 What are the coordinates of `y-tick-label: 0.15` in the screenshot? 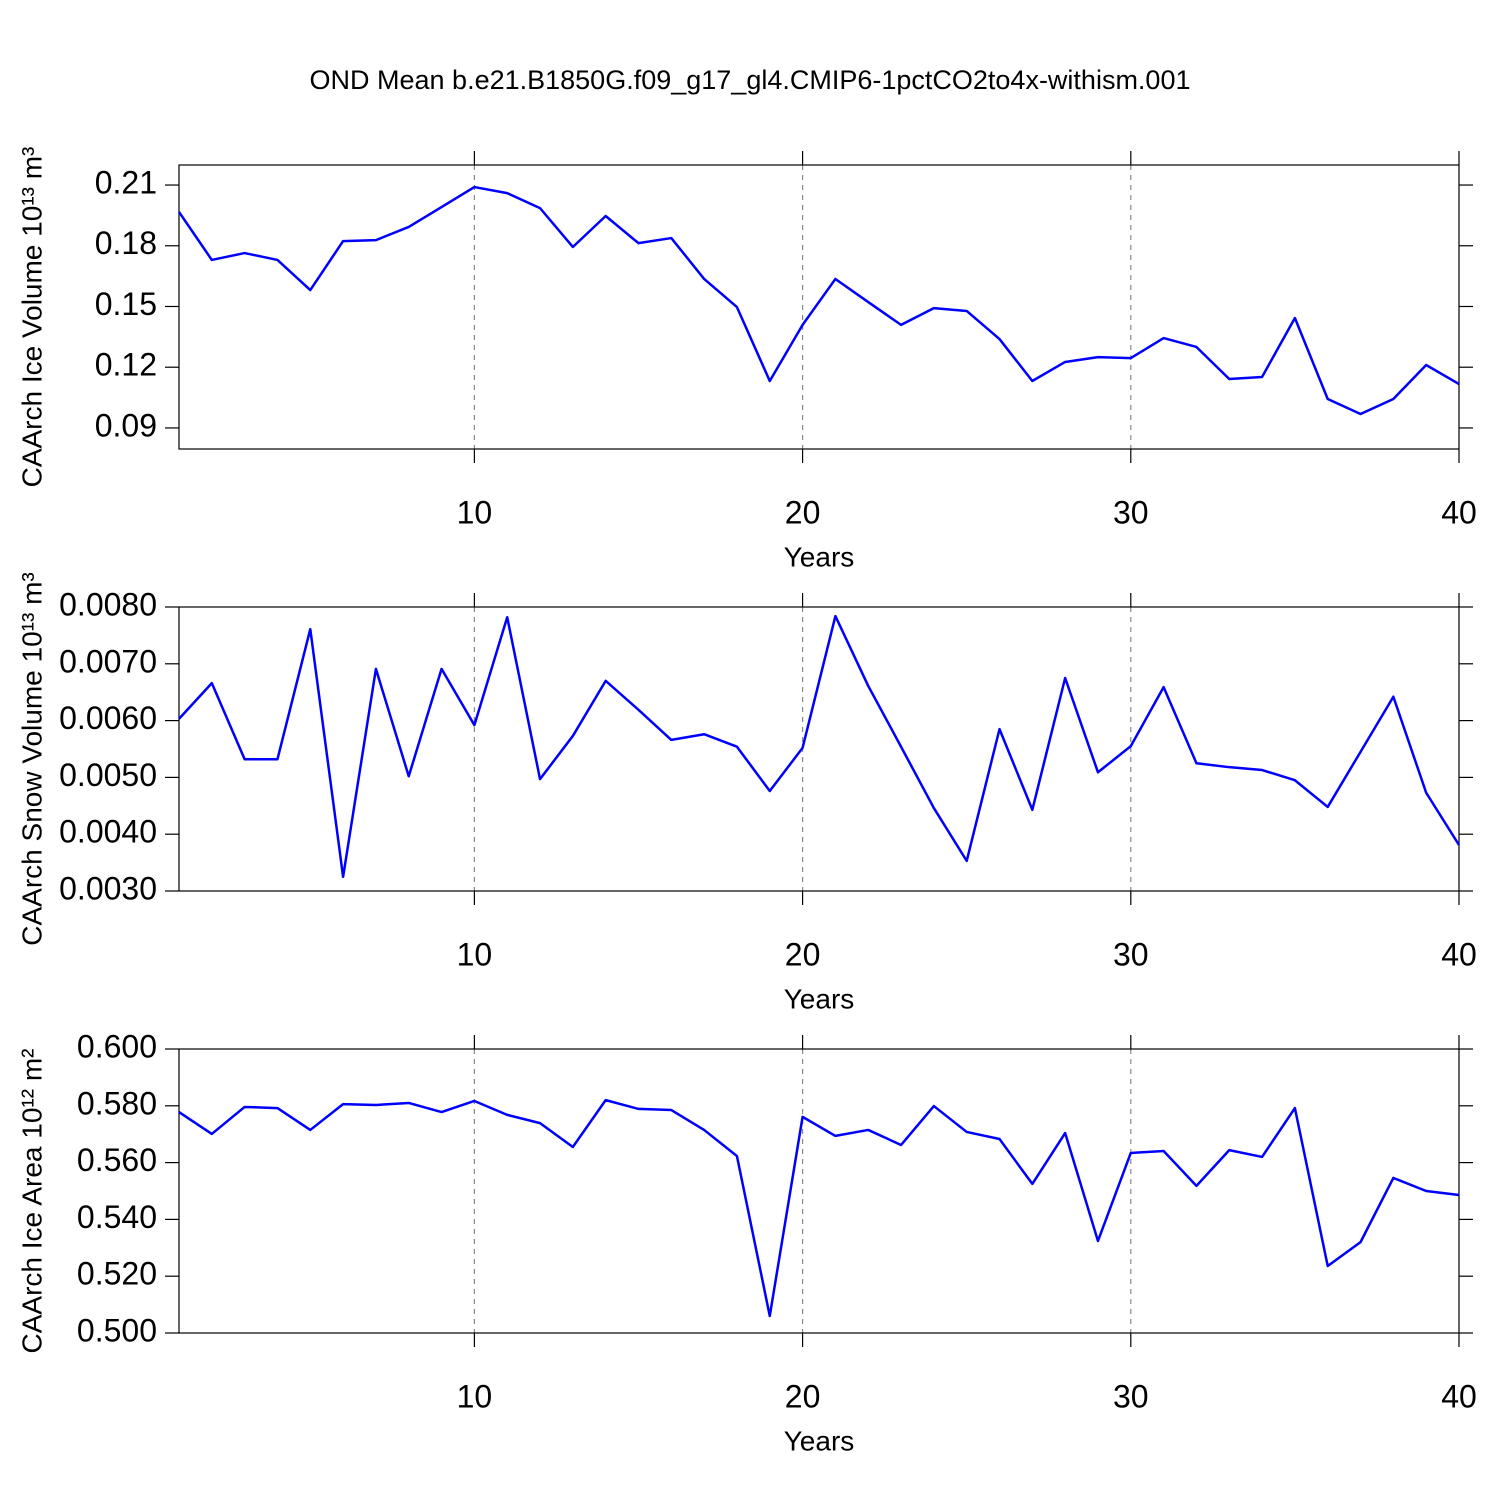 It's located at (126, 304).